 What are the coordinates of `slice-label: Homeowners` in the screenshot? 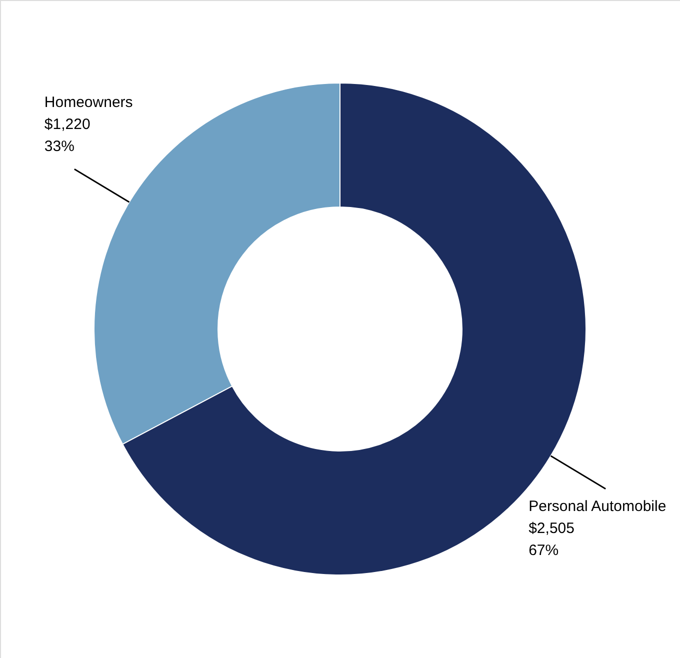 It's located at (88, 103).